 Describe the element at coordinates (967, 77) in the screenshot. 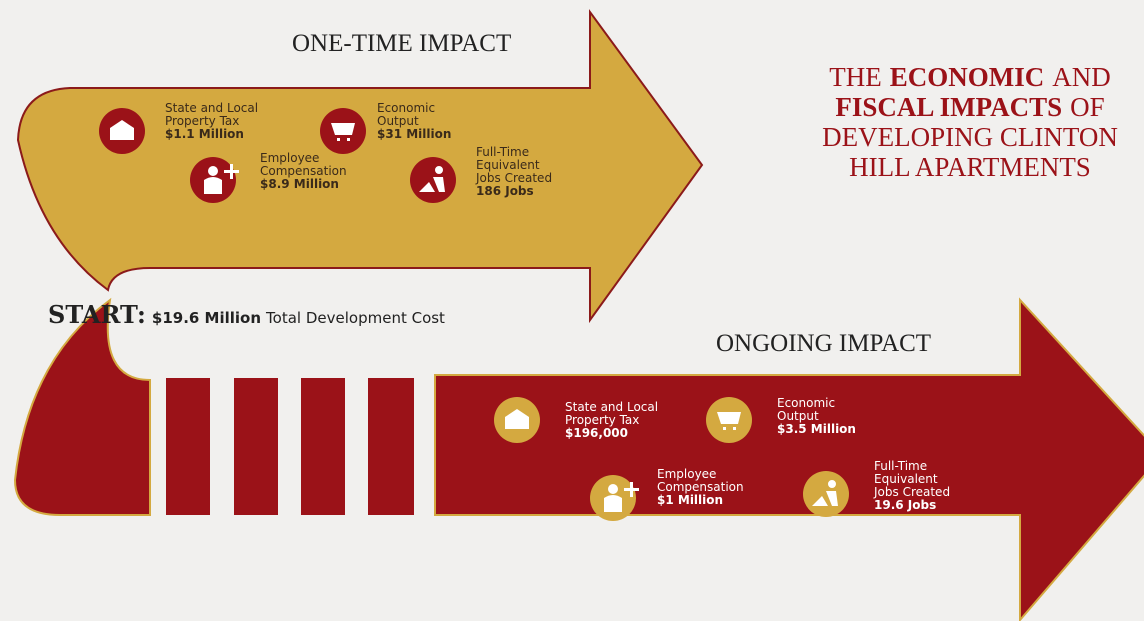

I see `title-part: ECONOMIC` at that location.